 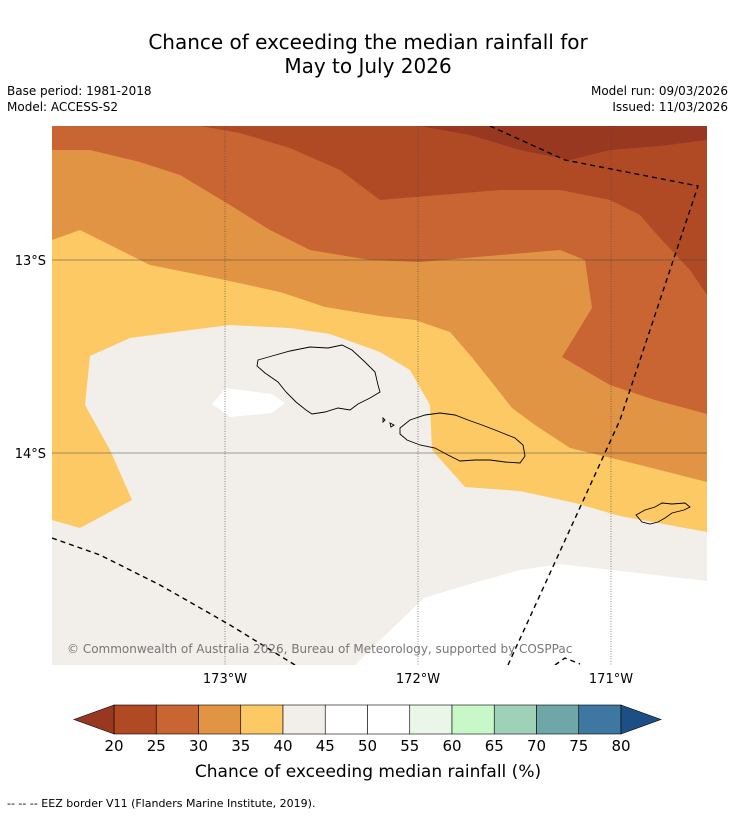 I want to click on lon-label-171w: 171°W, so click(x=611, y=679).